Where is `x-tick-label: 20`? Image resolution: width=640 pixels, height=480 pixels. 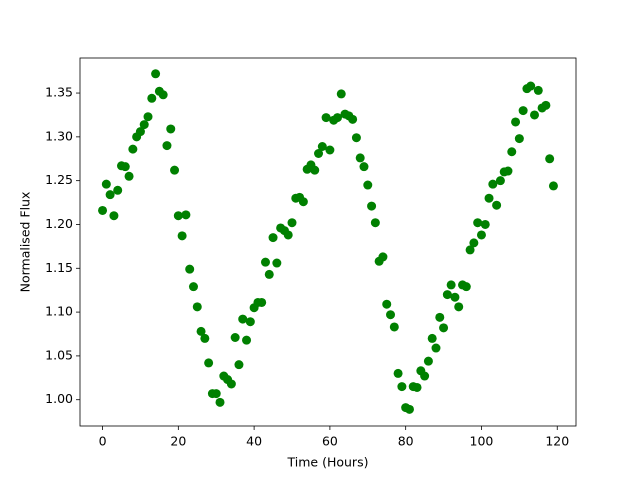
x-tick-label: 20 is located at coordinates (178, 441).